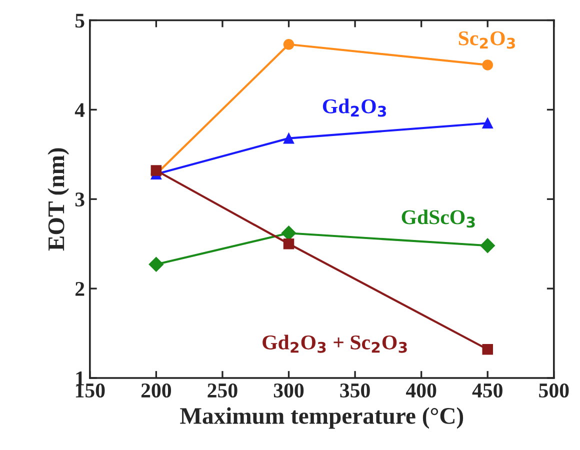 This screenshot has height=450, width=580. I want to click on x-tick-label: 300, so click(289, 390).